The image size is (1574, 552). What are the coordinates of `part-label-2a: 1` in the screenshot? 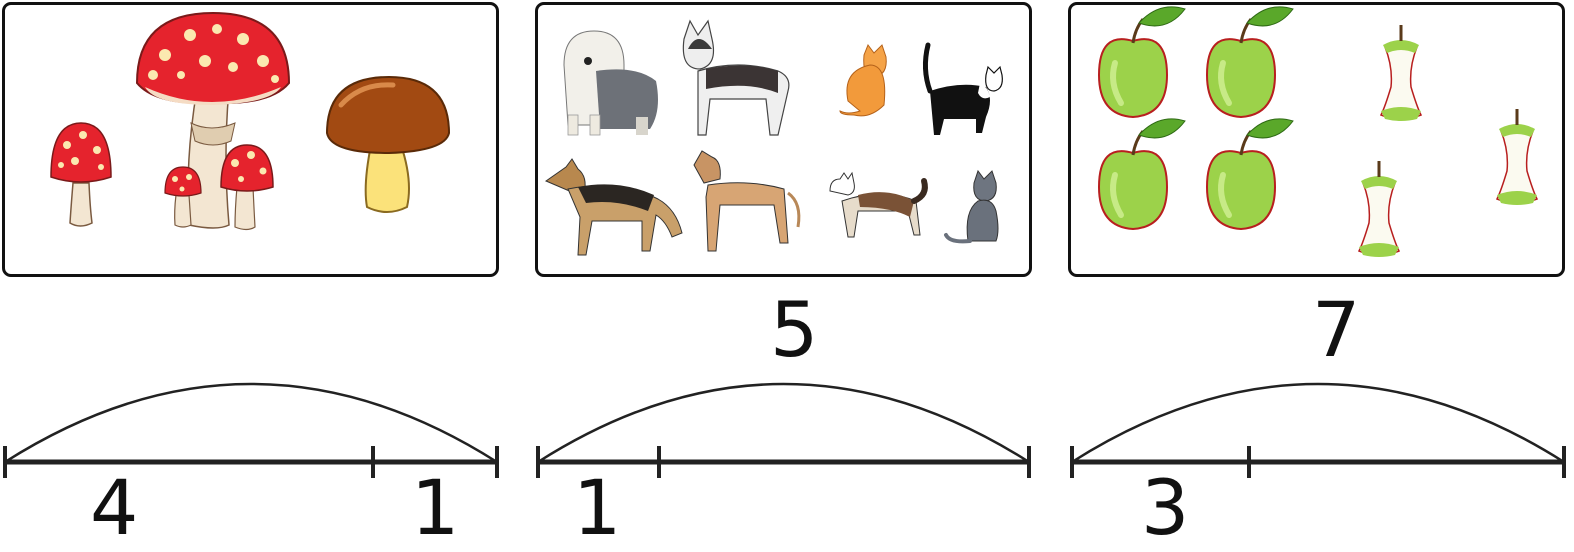 It's located at (597, 507).